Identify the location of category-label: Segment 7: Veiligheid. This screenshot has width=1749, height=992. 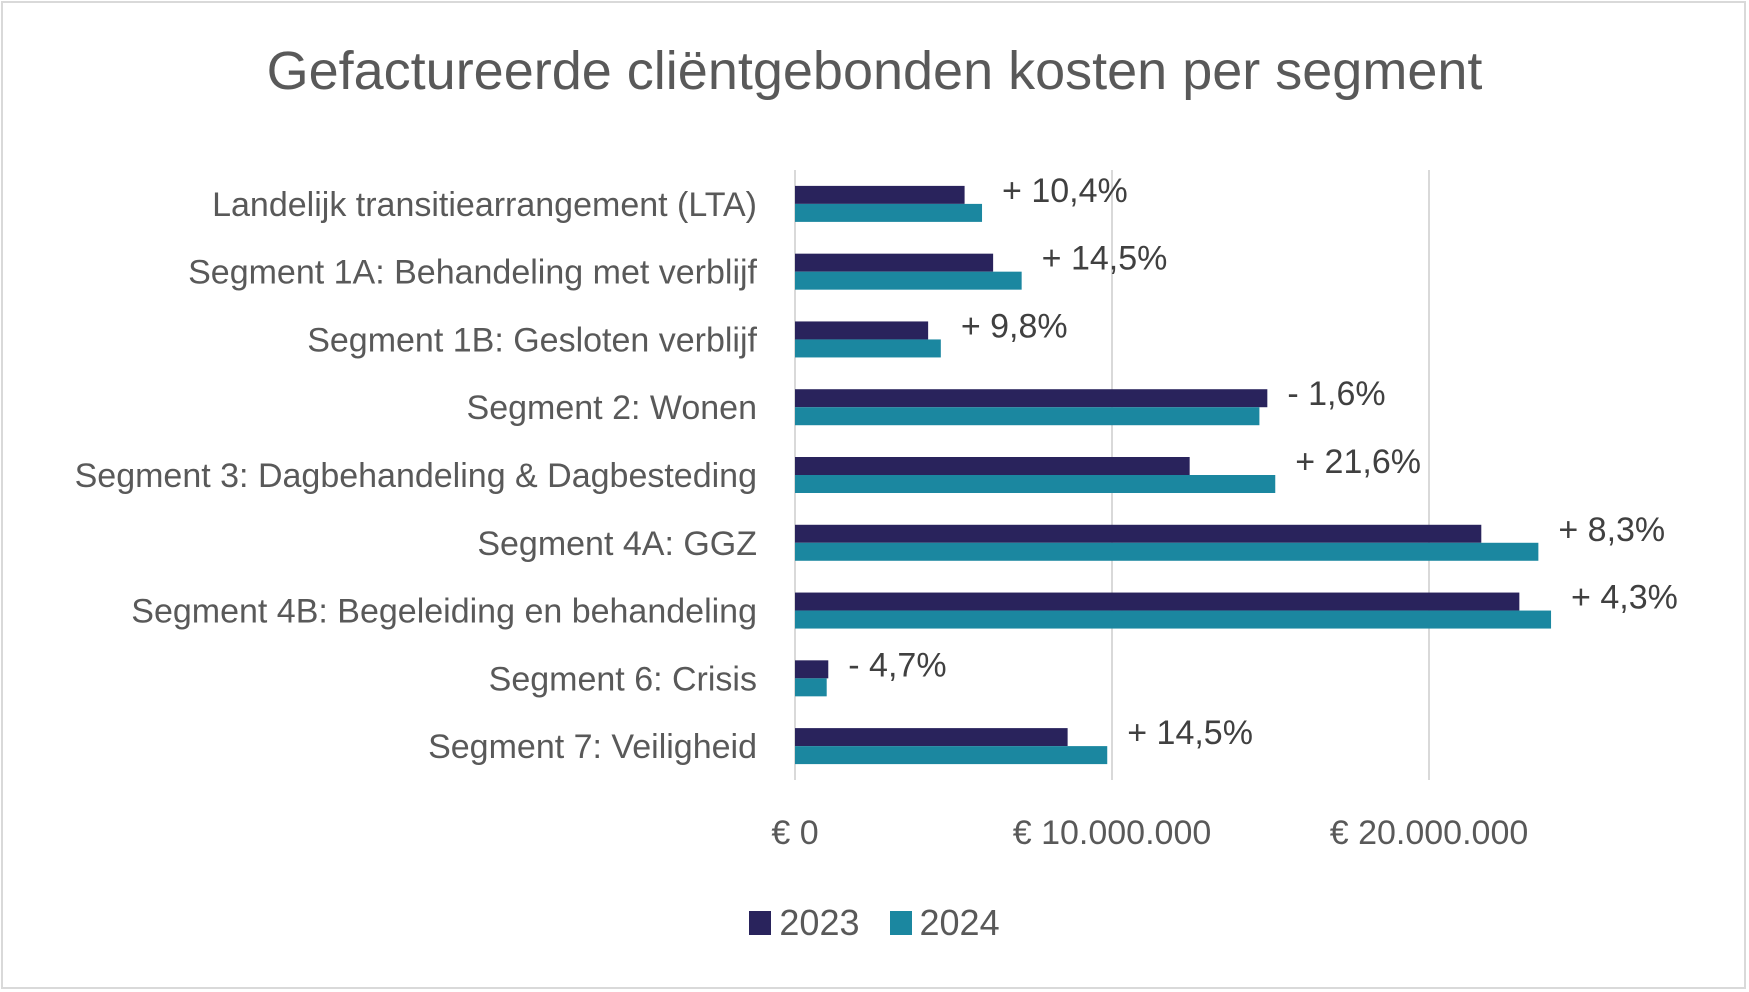
(592, 747).